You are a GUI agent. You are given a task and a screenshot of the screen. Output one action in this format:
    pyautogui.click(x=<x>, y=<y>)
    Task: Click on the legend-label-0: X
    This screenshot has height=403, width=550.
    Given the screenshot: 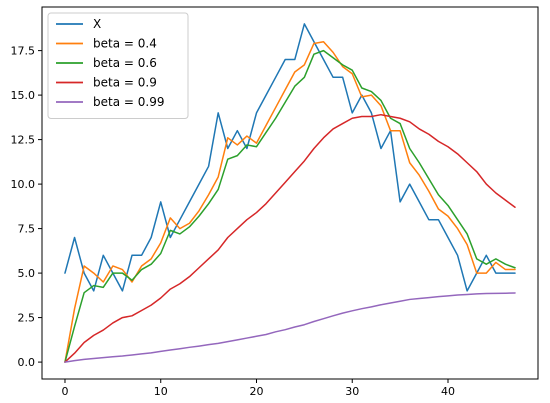 What is the action you would take?
    pyautogui.click(x=97, y=24)
    